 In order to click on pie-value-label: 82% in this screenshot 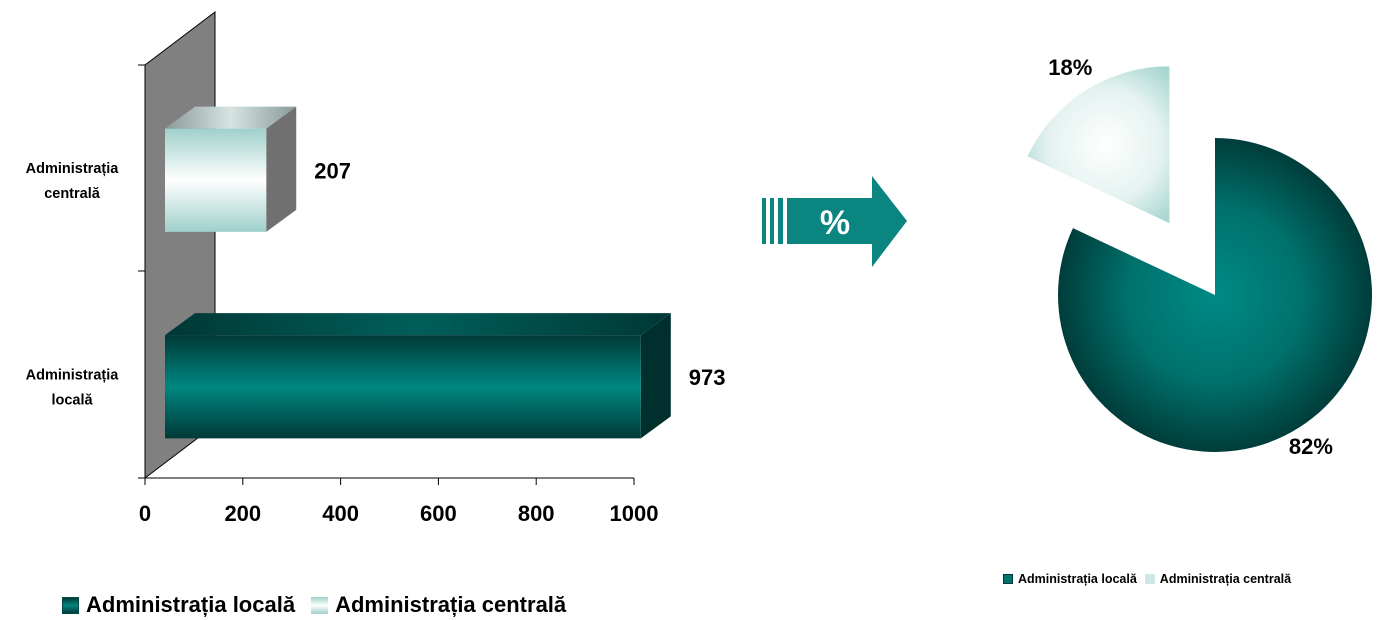, I will do `click(1311, 446)`.